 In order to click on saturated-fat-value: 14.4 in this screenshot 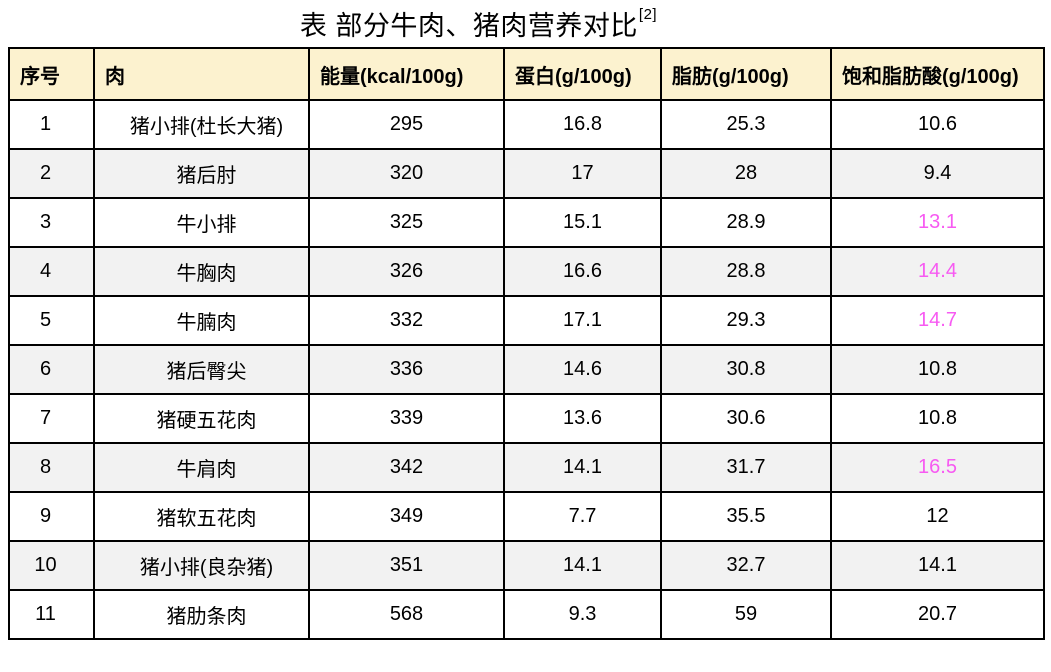, I will do `click(937, 271)`.